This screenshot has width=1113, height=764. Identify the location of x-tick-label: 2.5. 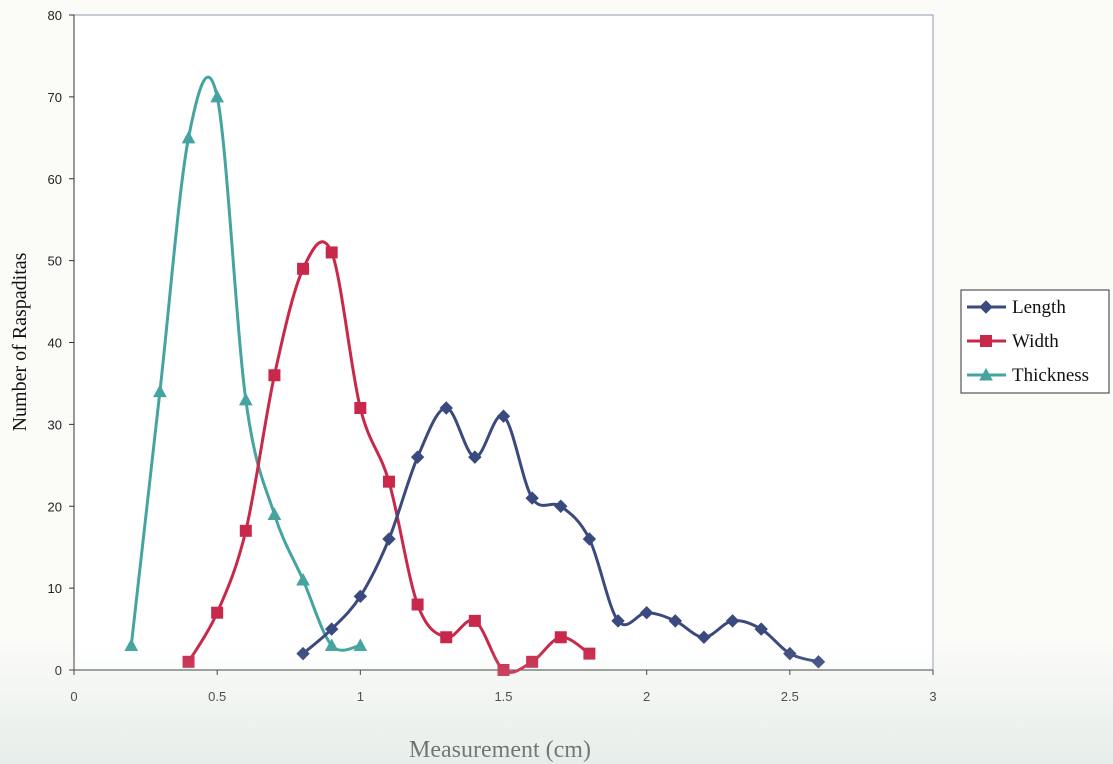
(790, 696).